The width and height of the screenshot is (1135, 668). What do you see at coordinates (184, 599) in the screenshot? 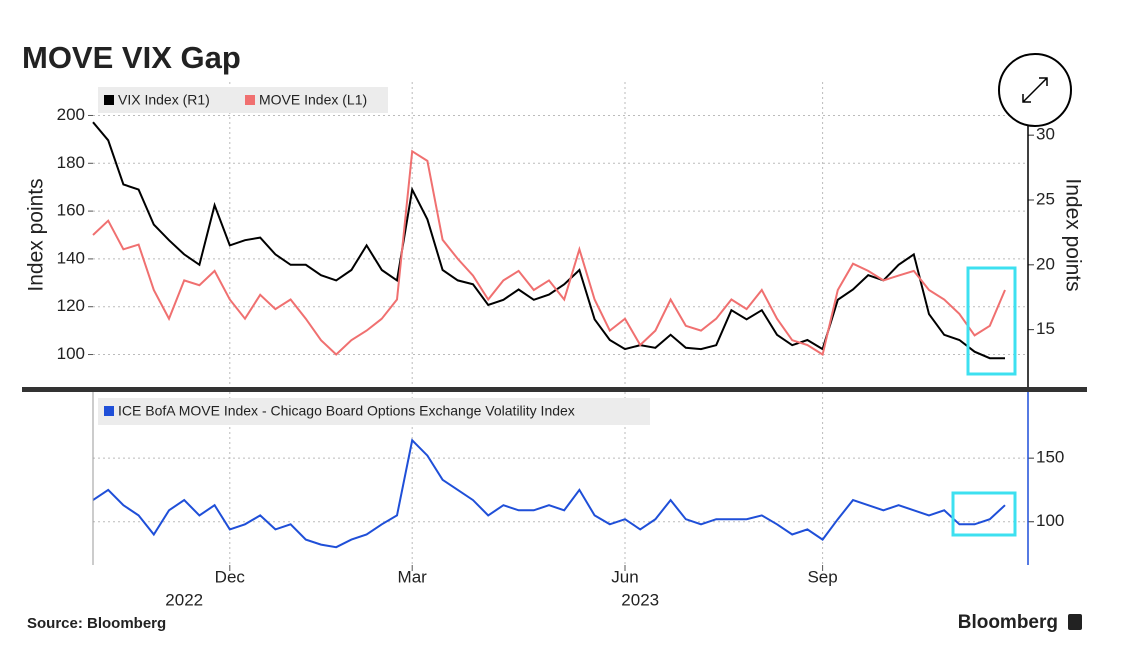
I see `x-year-label: 2022` at bounding box center [184, 599].